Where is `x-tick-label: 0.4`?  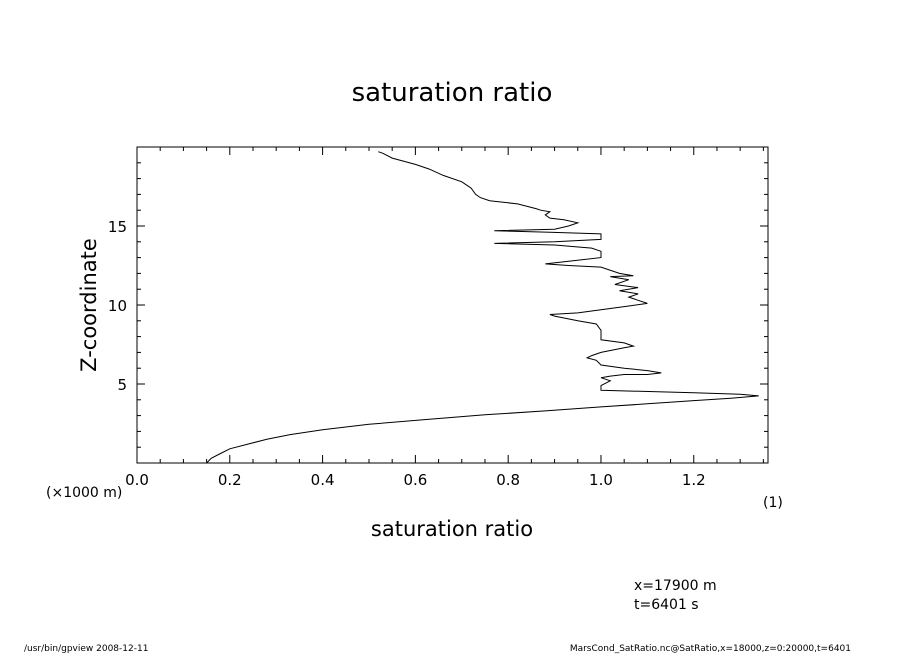
x-tick-label: 0.4 is located at coordinates (323, 480).